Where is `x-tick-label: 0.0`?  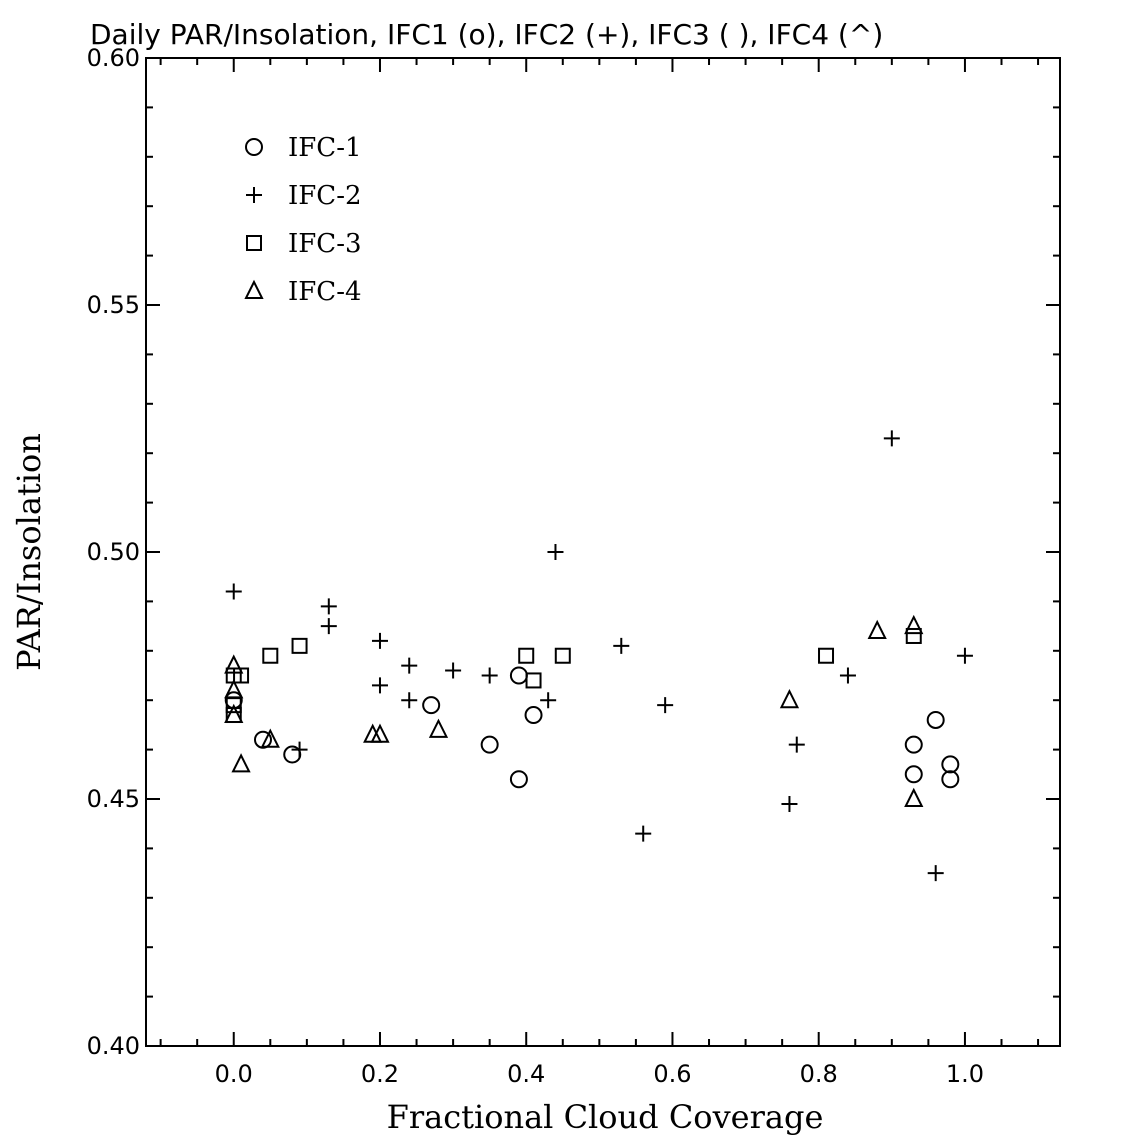 x-tick-label: 0.0 is located at coordinates (234, 1074).